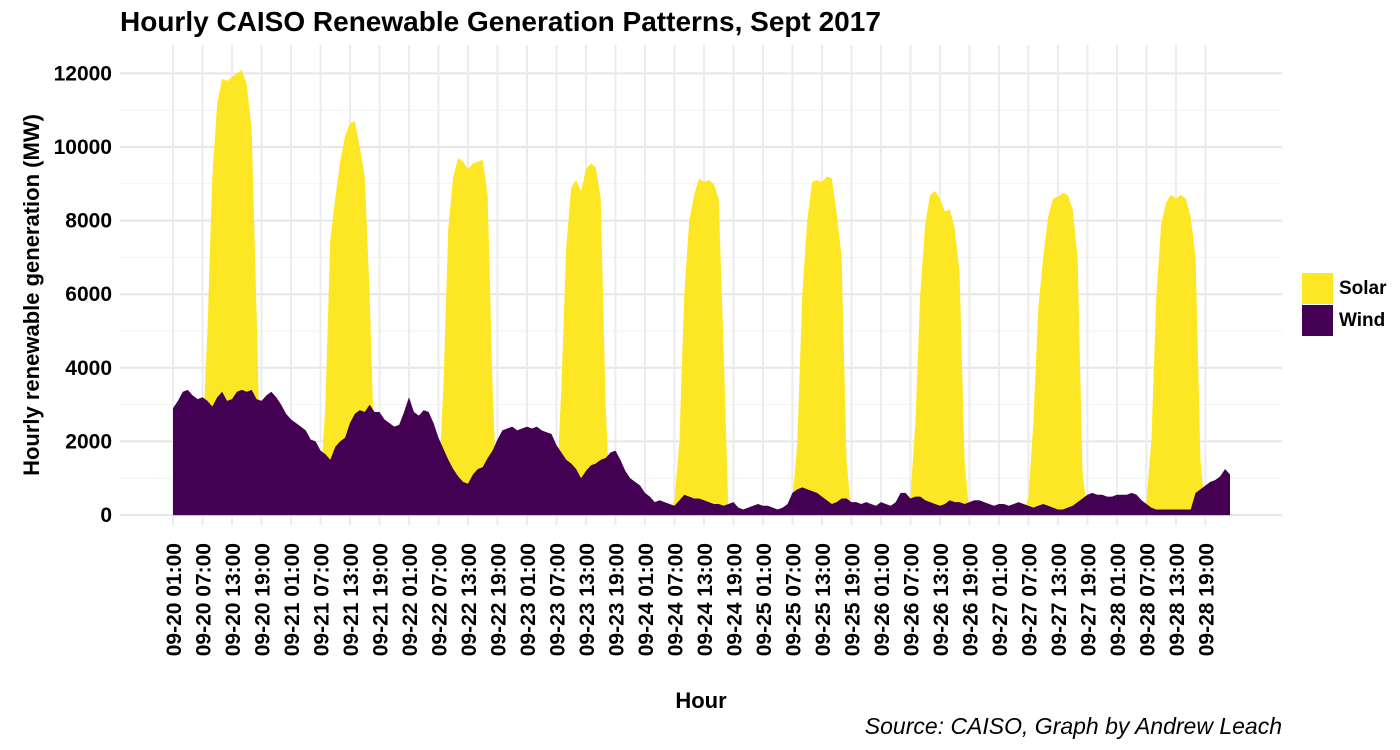  I want to click on legend-swatch-solar, so click(1317, 288).